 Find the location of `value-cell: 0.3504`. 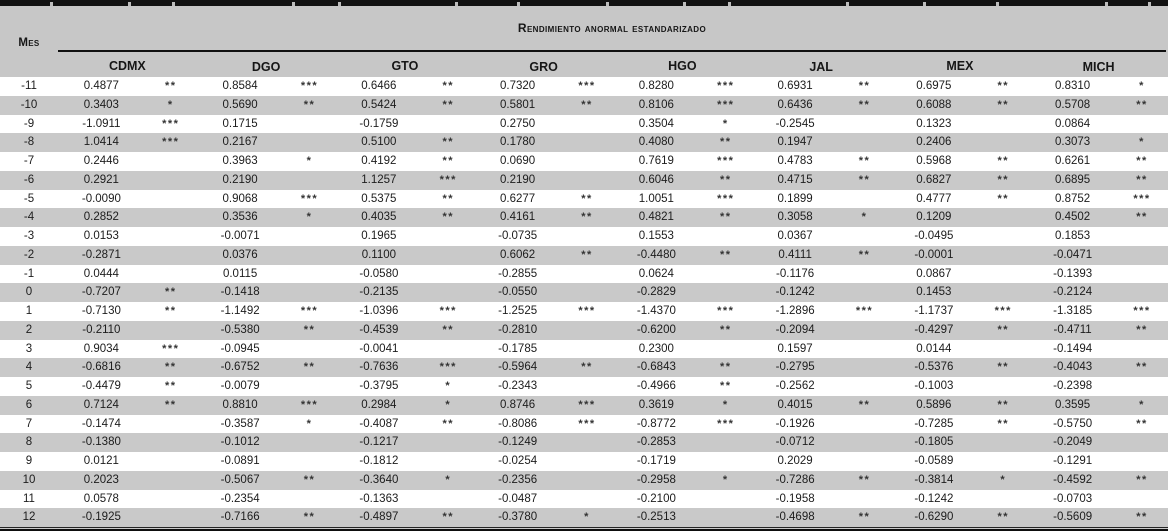

value-cell: 0.3504 is located at coordinates (656, 123).